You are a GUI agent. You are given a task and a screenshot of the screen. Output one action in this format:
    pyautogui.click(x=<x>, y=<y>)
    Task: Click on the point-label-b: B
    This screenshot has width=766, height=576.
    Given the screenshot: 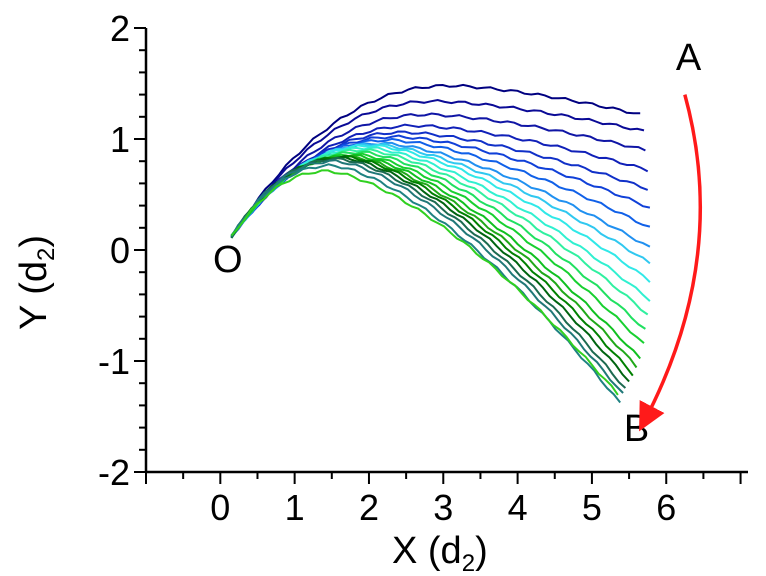 What is the action you would take?
    pyautogui.click(x=636, y=429)
    